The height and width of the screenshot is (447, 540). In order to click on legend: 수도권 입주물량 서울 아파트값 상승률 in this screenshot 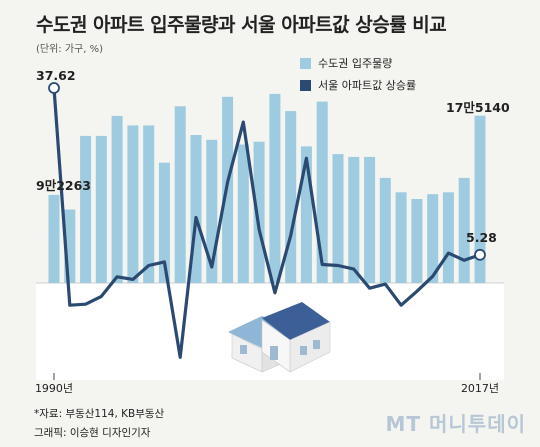, I will do `click(358, 74)`.